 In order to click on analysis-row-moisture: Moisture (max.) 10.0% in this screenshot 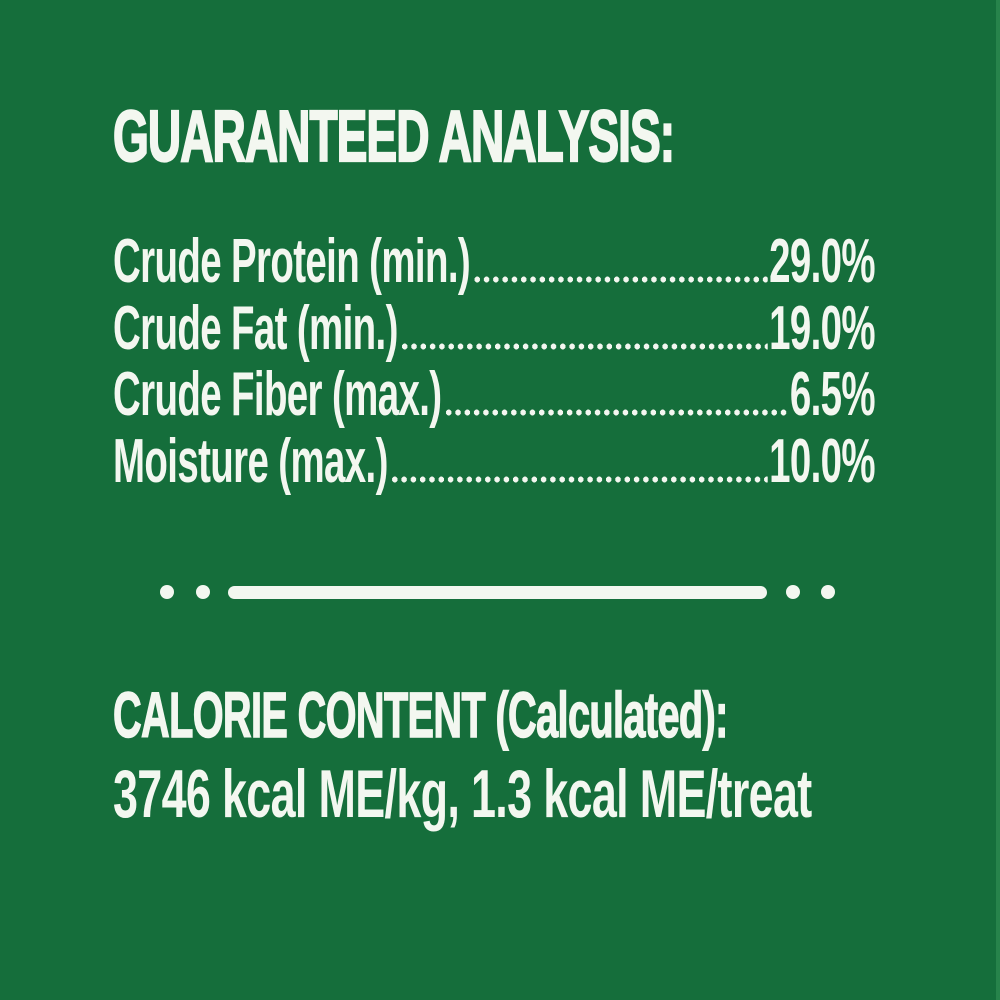, I will do `click(494, 461)`.